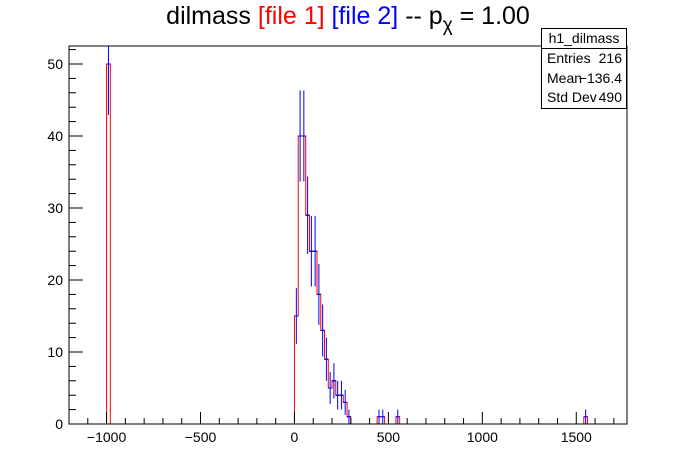  What do you see at coordinates (322, 276) in the screenshot?
I see `overlay-histogram` at bounding box center [322, 276].